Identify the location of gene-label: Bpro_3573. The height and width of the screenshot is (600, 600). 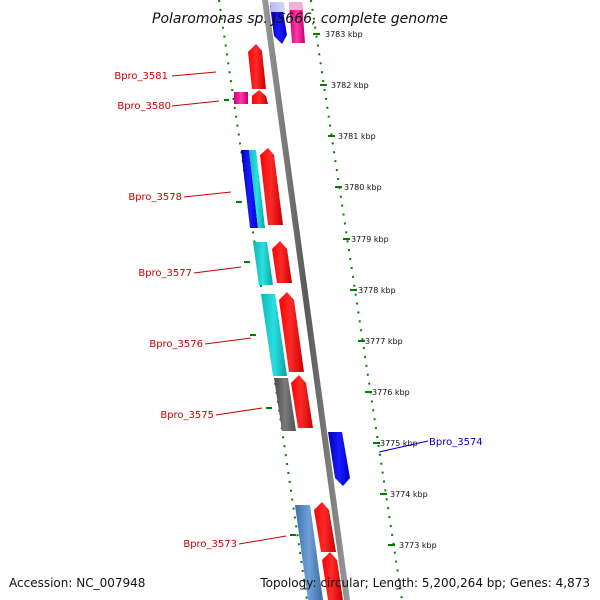
(210, 544).